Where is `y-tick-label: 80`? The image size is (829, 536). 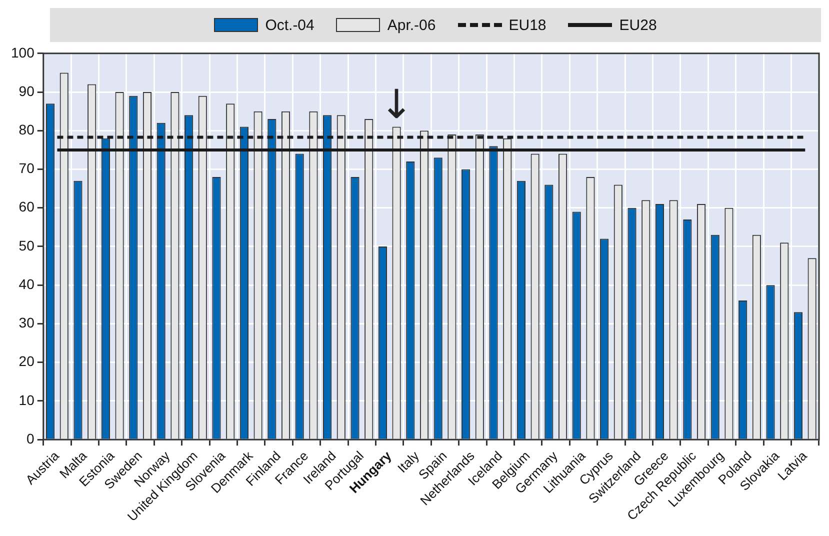
y-tick-label: 80 is located at coordinates (26, 129).